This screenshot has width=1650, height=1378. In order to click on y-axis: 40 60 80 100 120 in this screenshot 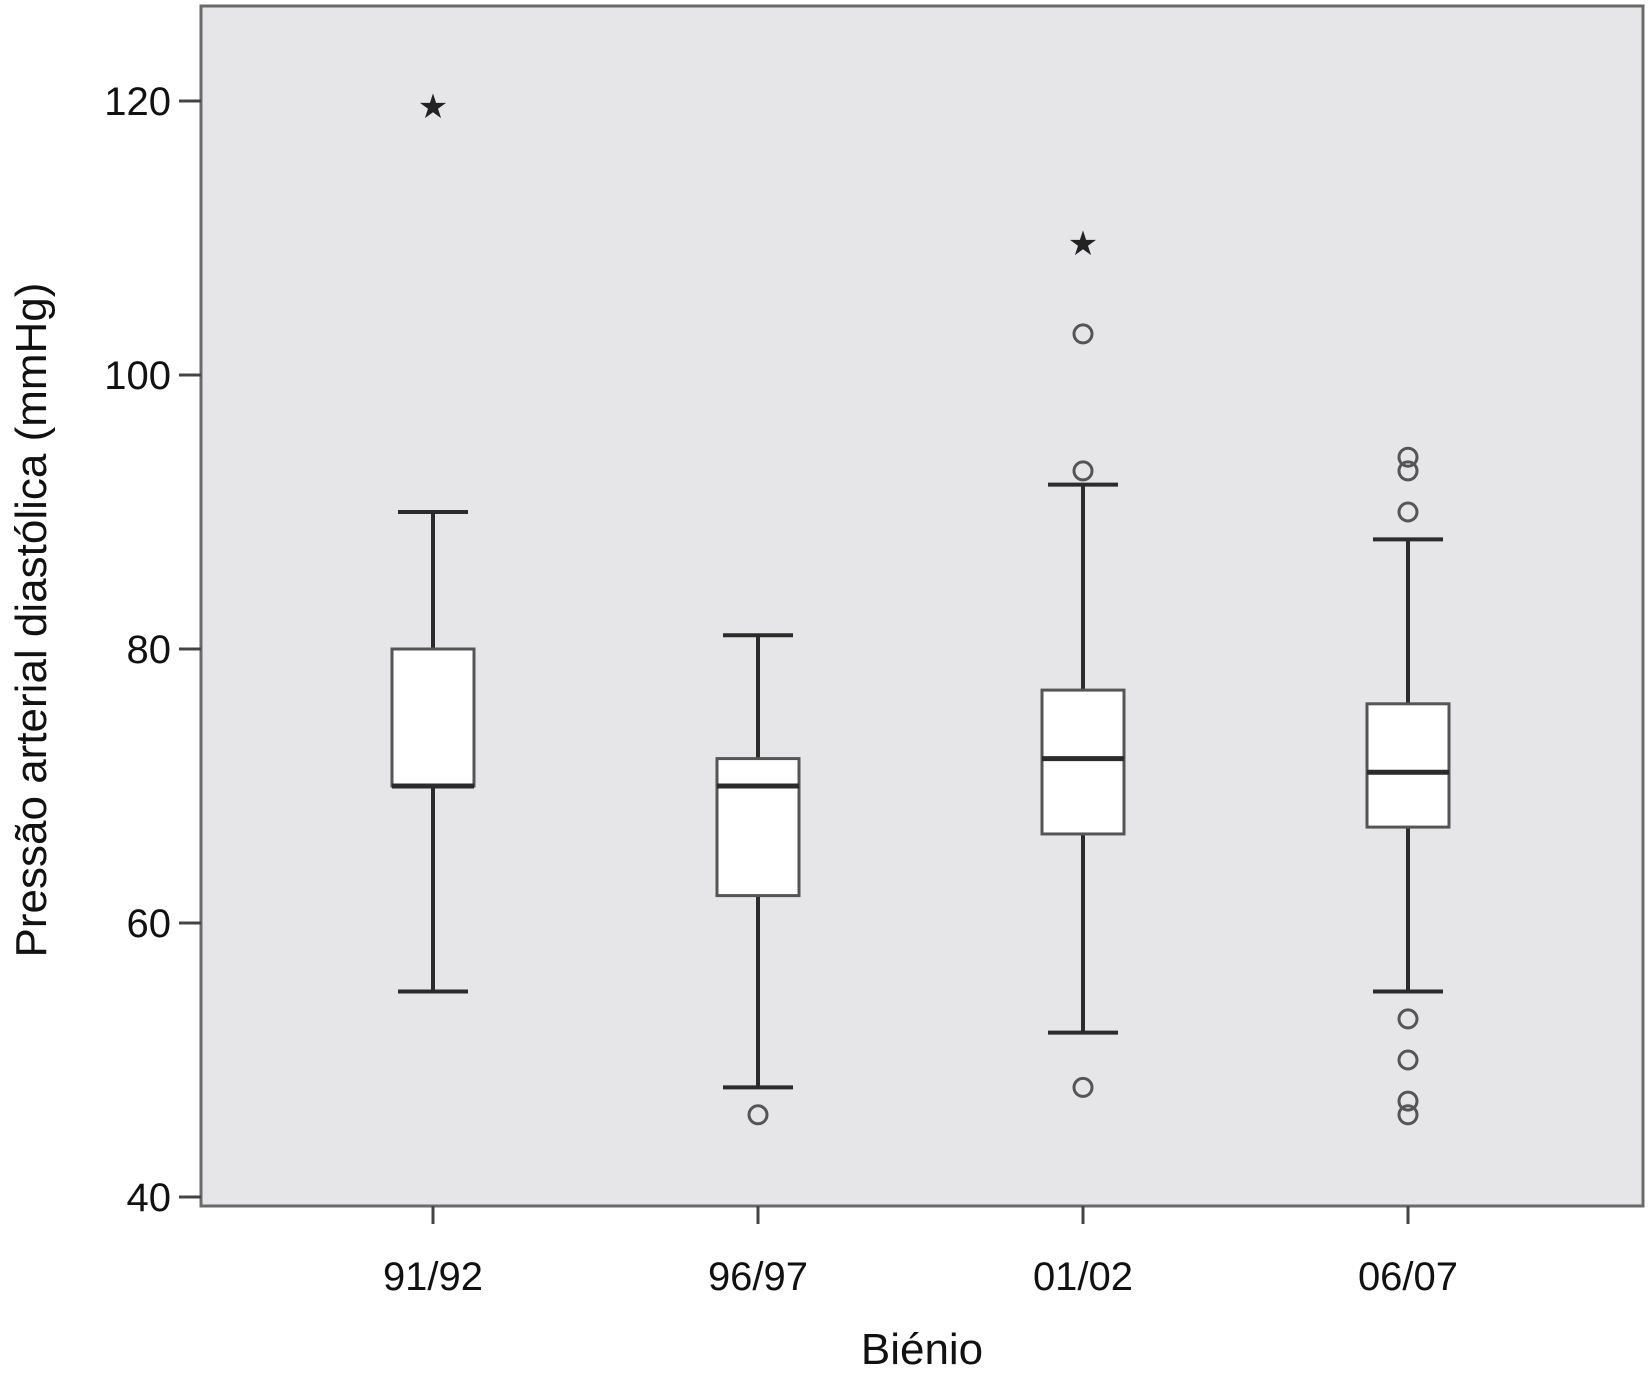, I will do `click(152, 650)`.